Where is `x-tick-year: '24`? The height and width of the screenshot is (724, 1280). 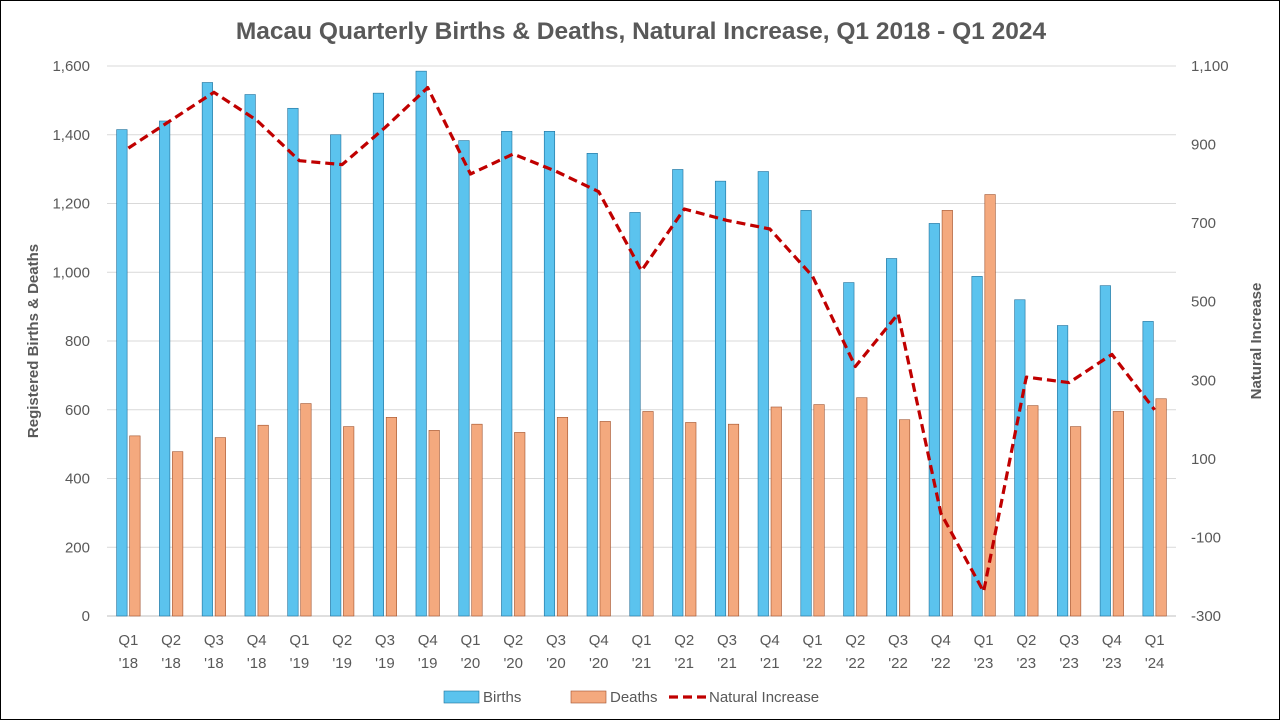 x-tick-year: '24 is located at coordinates (1155, 663).